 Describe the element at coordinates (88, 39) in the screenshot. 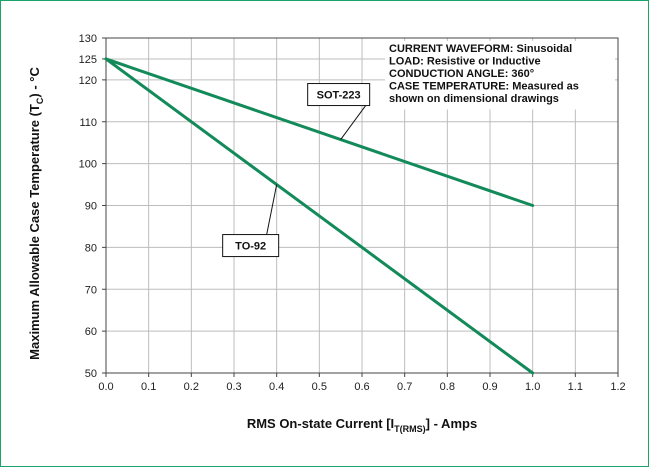

I see `y-tick-label: 130` at that location.